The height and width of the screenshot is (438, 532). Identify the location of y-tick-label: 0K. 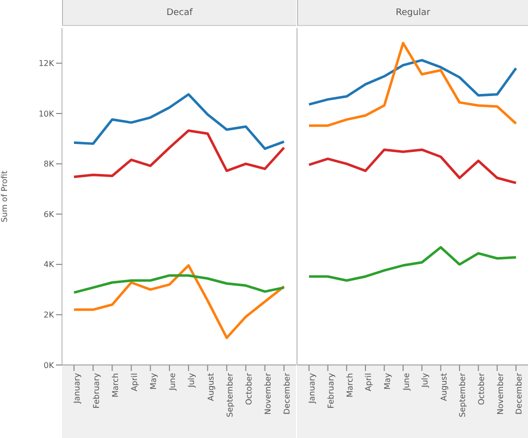
(49, 365).